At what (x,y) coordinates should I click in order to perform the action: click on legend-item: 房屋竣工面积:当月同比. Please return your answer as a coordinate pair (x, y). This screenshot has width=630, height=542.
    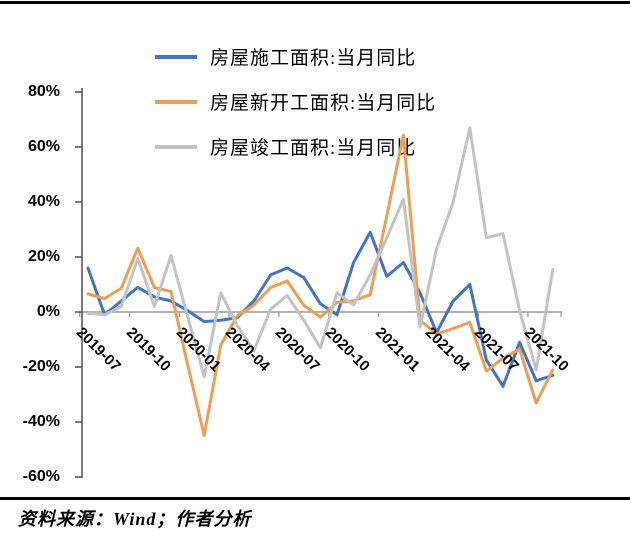
    Looking at the image, I should click on (295, 146).